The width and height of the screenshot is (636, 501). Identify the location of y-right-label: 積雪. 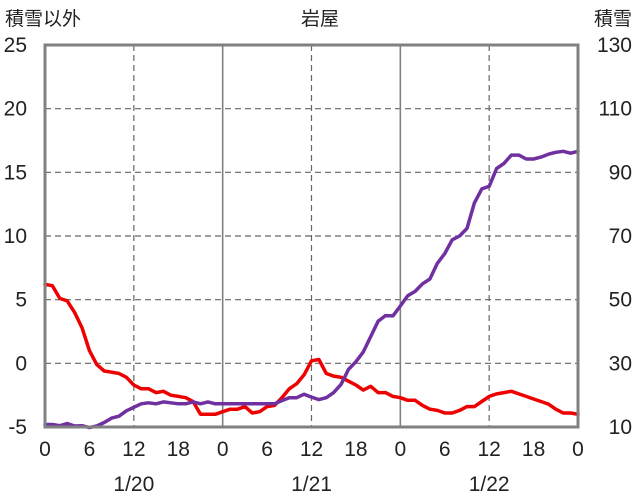
(613, 19).